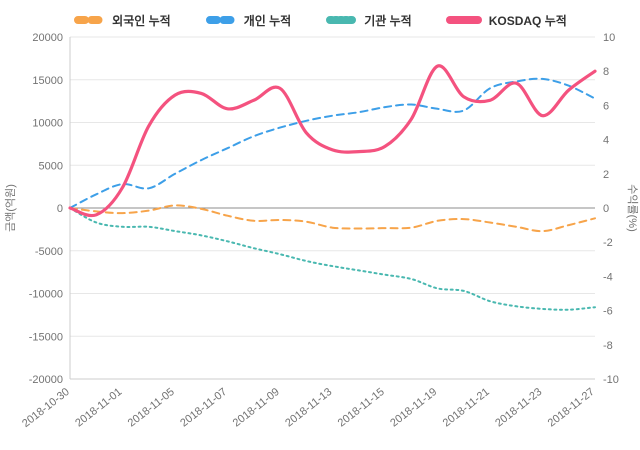 Image resolution: width=640 pixels, height=450 pixels. What do you see at coordinates (47, 81) in the screenshot?
I see `left-axis-tick: 15000` at bounding box center [47, 81].